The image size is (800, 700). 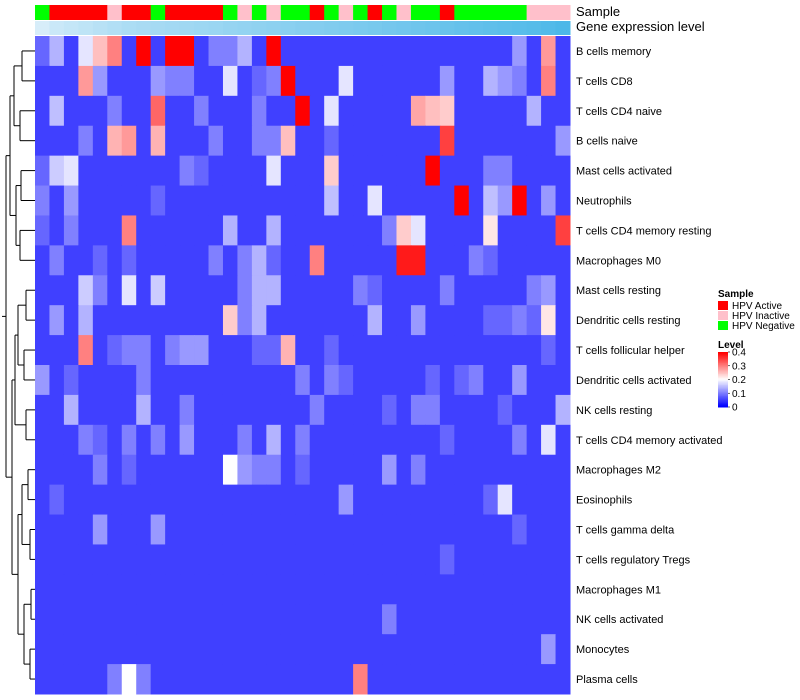 What do you see at coordinates (723, 353) in the screenshot?
I see `colorbar-step` at bounding box center [723, 353].